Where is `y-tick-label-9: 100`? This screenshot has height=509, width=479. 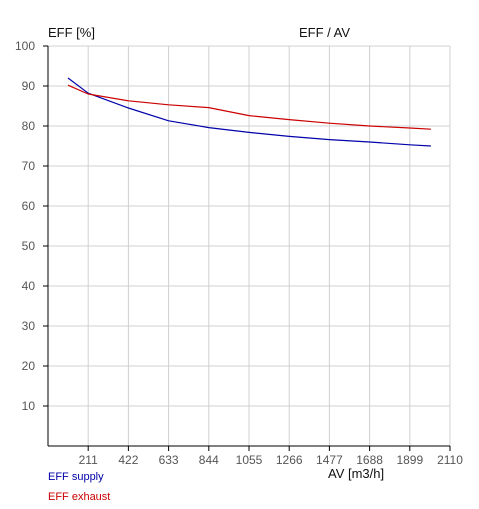 y-tick-label-9: 100 is located at coordinates (25, 46).